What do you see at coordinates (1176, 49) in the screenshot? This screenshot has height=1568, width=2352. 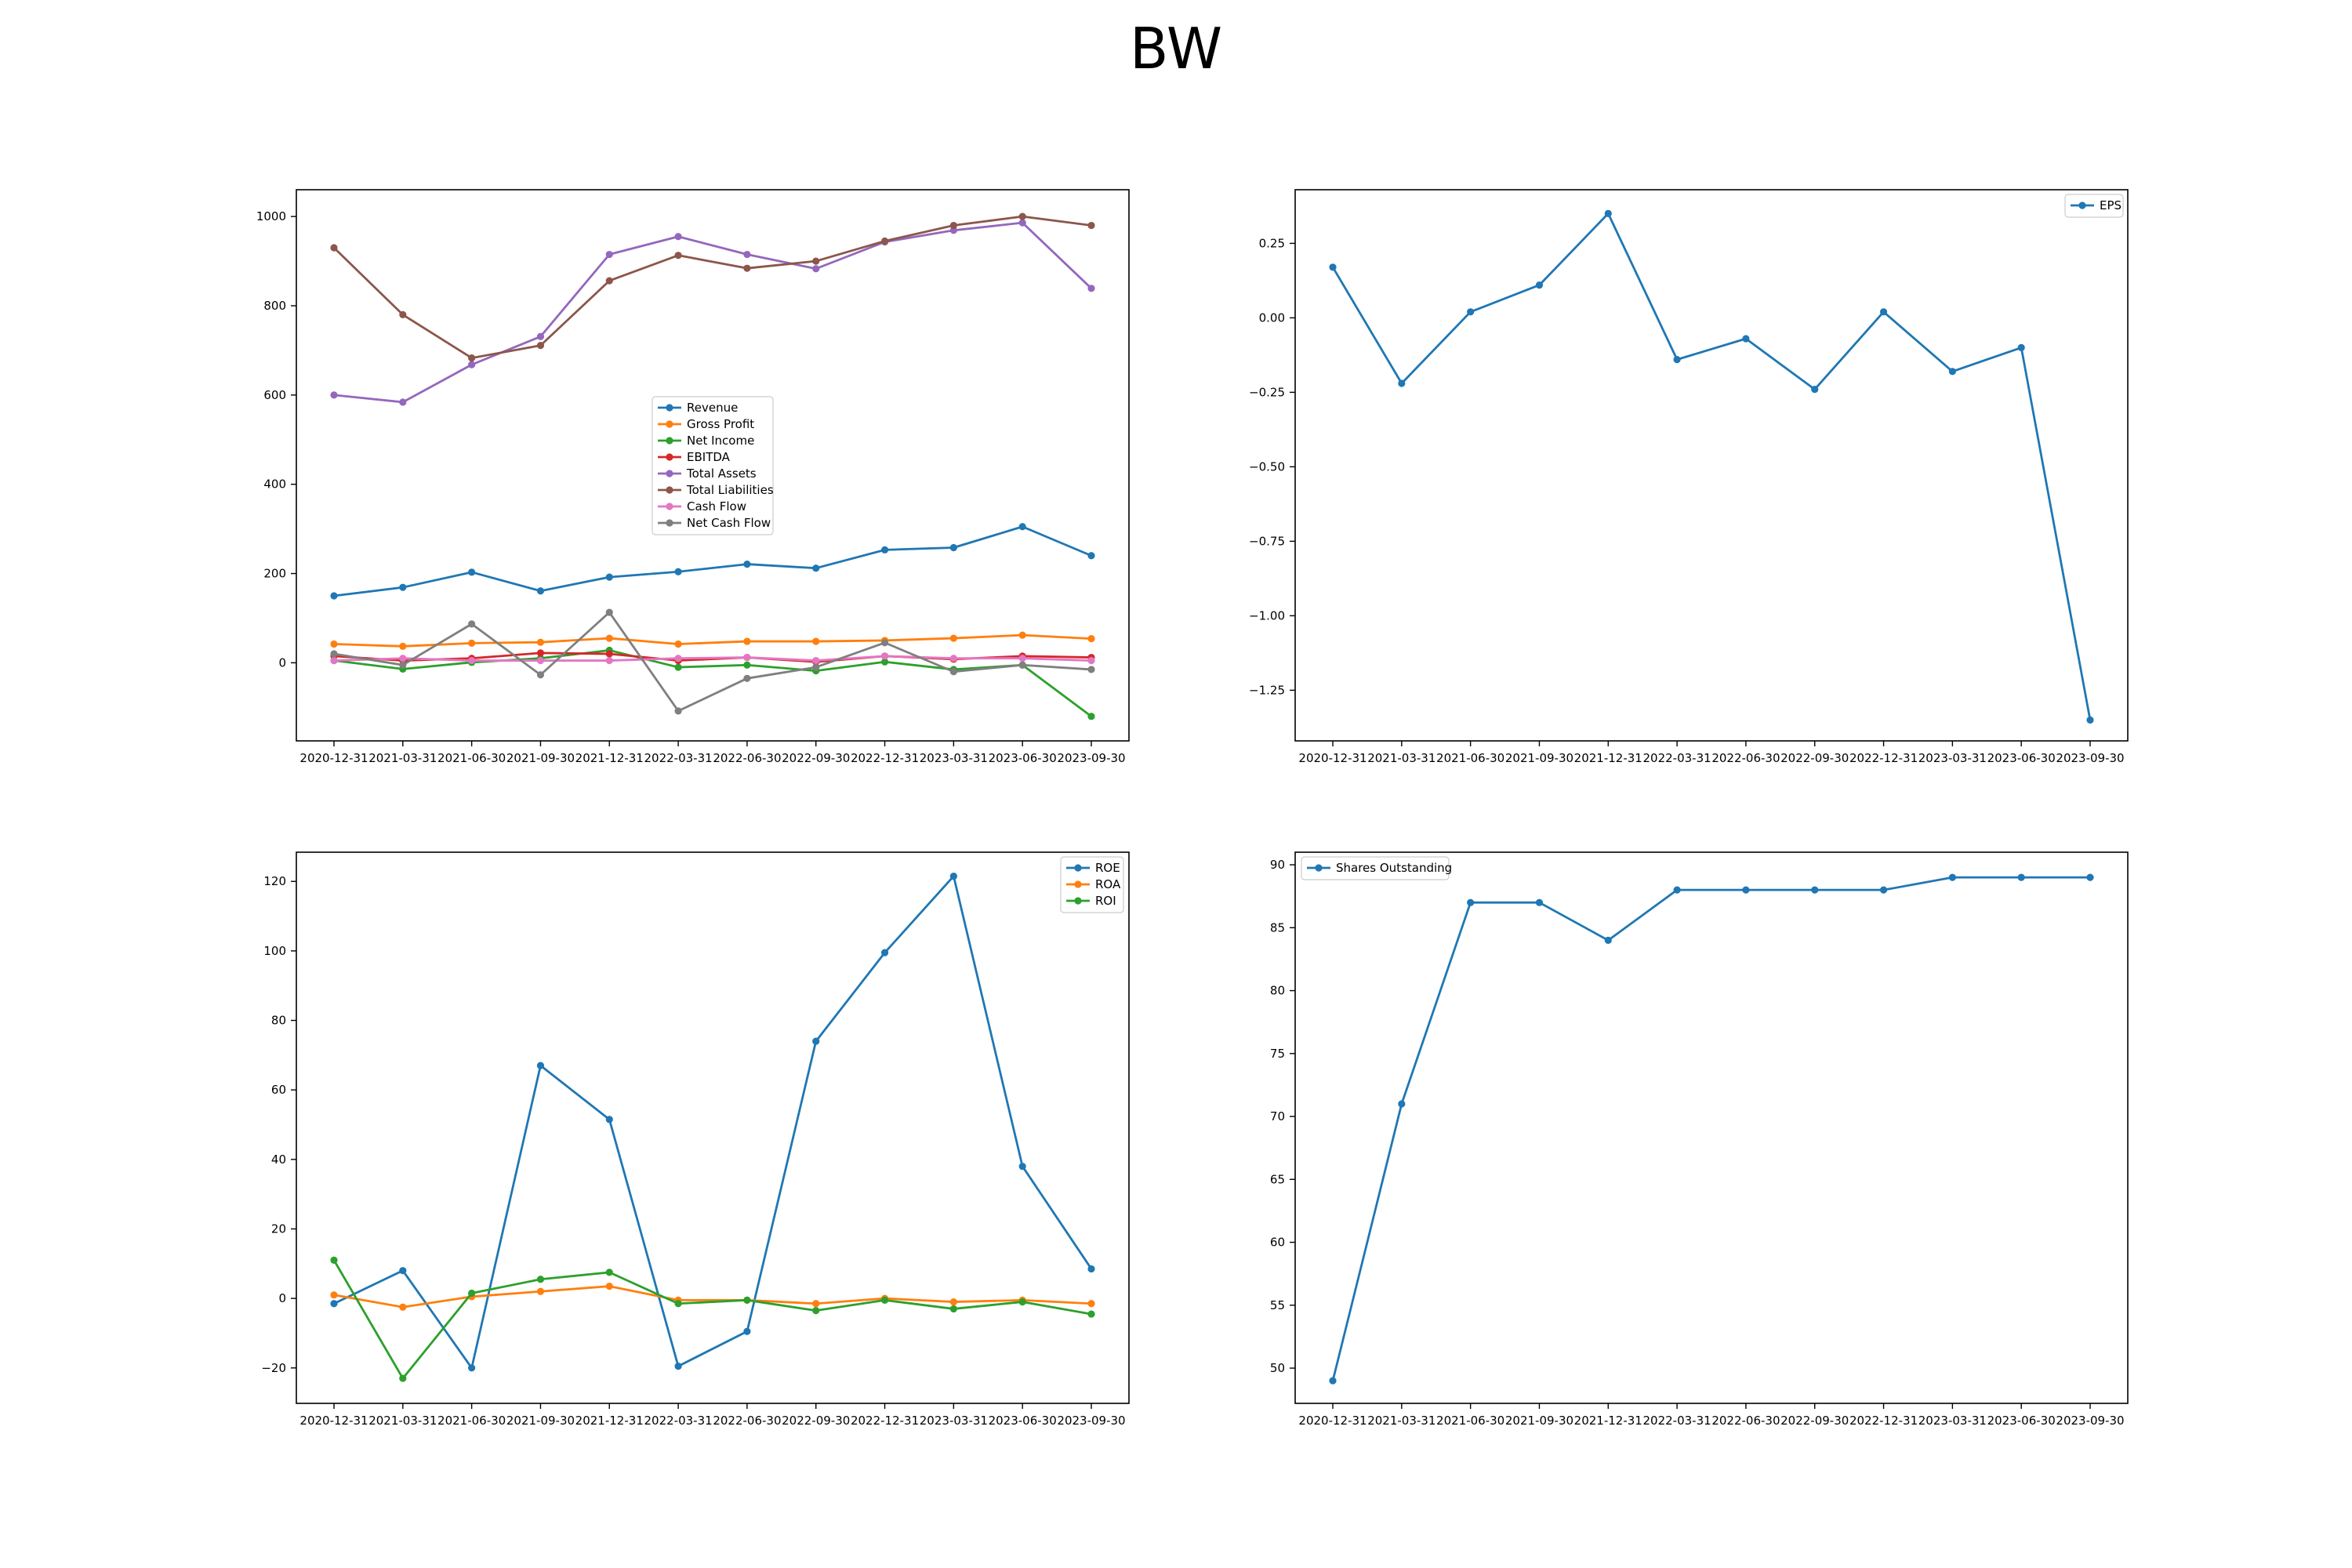 I see `figure-title: BW` at bounding box center [1176, 49].